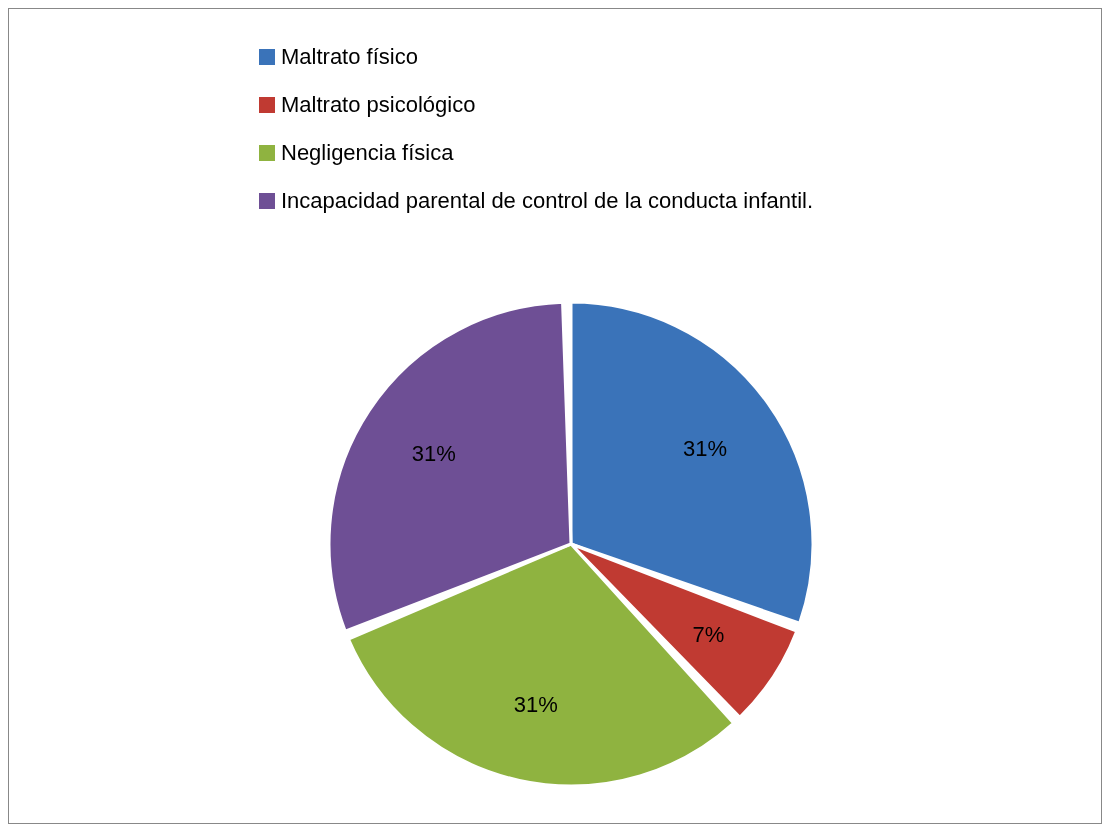  Describe the element at coordinates (349, 57) in the screenshot. I see `legend-label: Maltrato físico` at that location.